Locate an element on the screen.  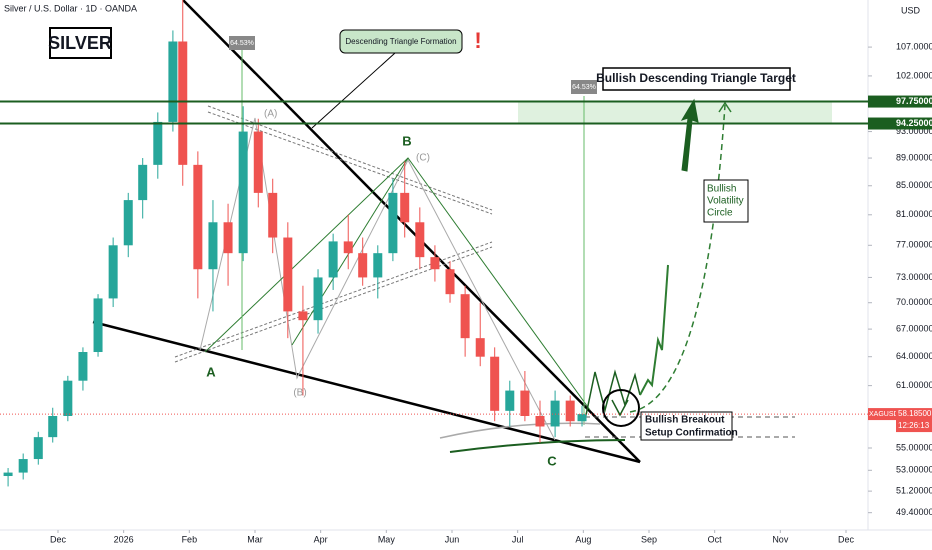
y-tick-label: 89.00000 is located at coordinates (914, 157).